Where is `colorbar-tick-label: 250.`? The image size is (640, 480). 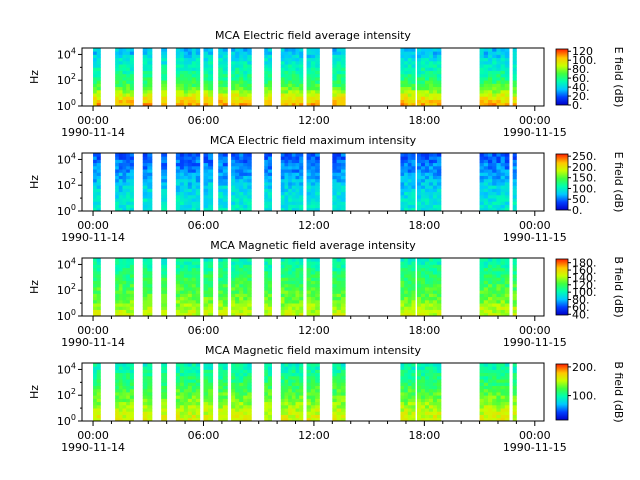 colorbar-tick-label: 250. is located at coordinates (584, 156).